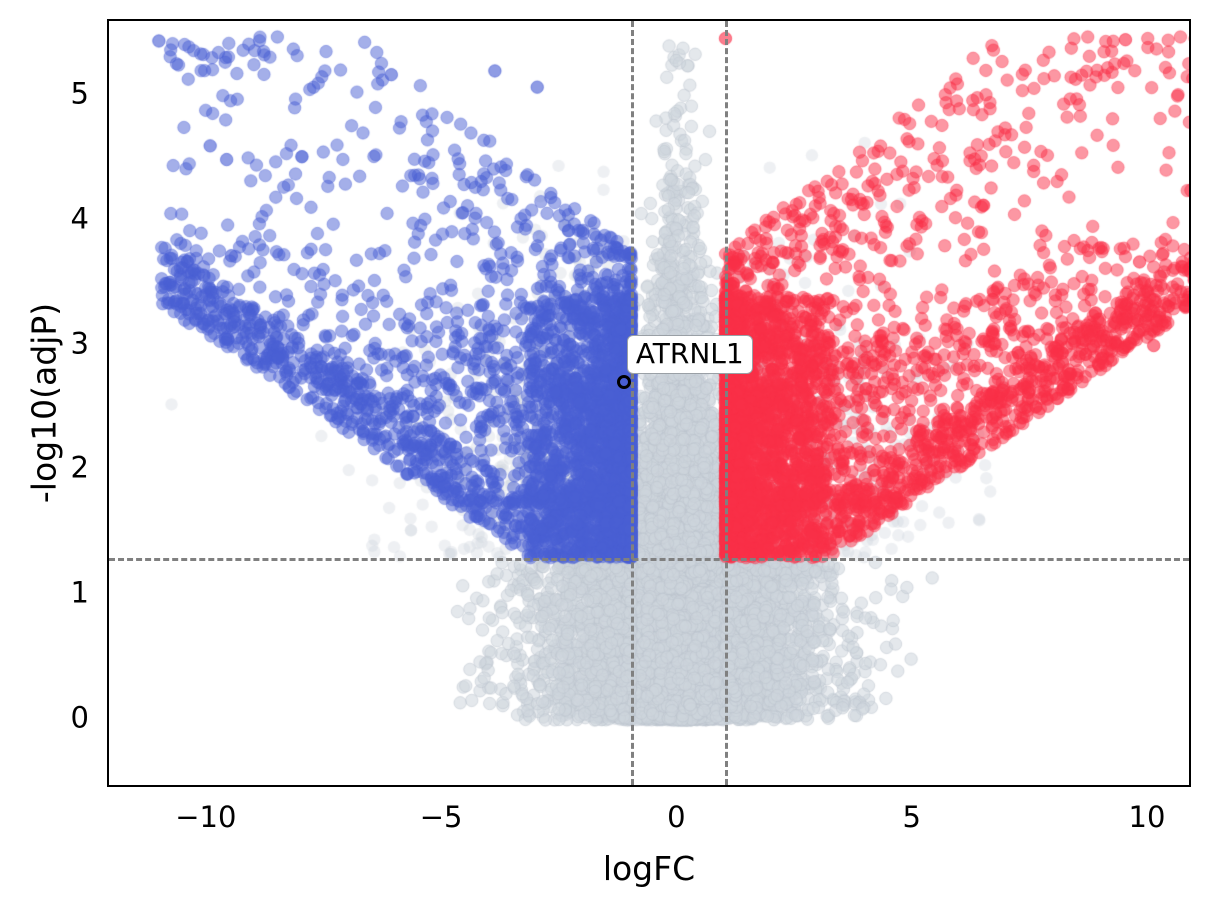  Describe the element at coordinates (727, 403) in the screenshot. I see `logfc-threshold-line-up` at that location.